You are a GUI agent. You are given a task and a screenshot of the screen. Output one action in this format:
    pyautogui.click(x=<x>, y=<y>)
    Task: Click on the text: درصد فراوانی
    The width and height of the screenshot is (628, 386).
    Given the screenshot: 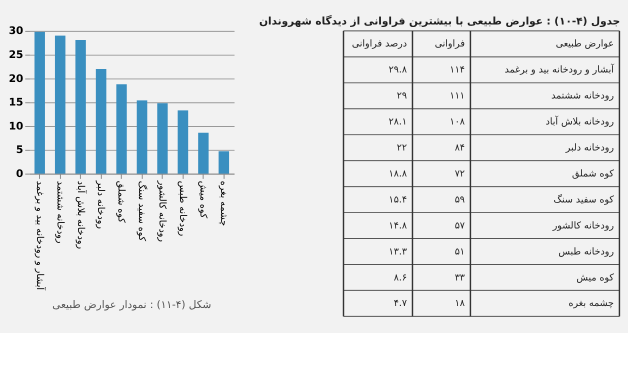 What is the action you would take?
    pyautogui.click(x=379, y=44)
    